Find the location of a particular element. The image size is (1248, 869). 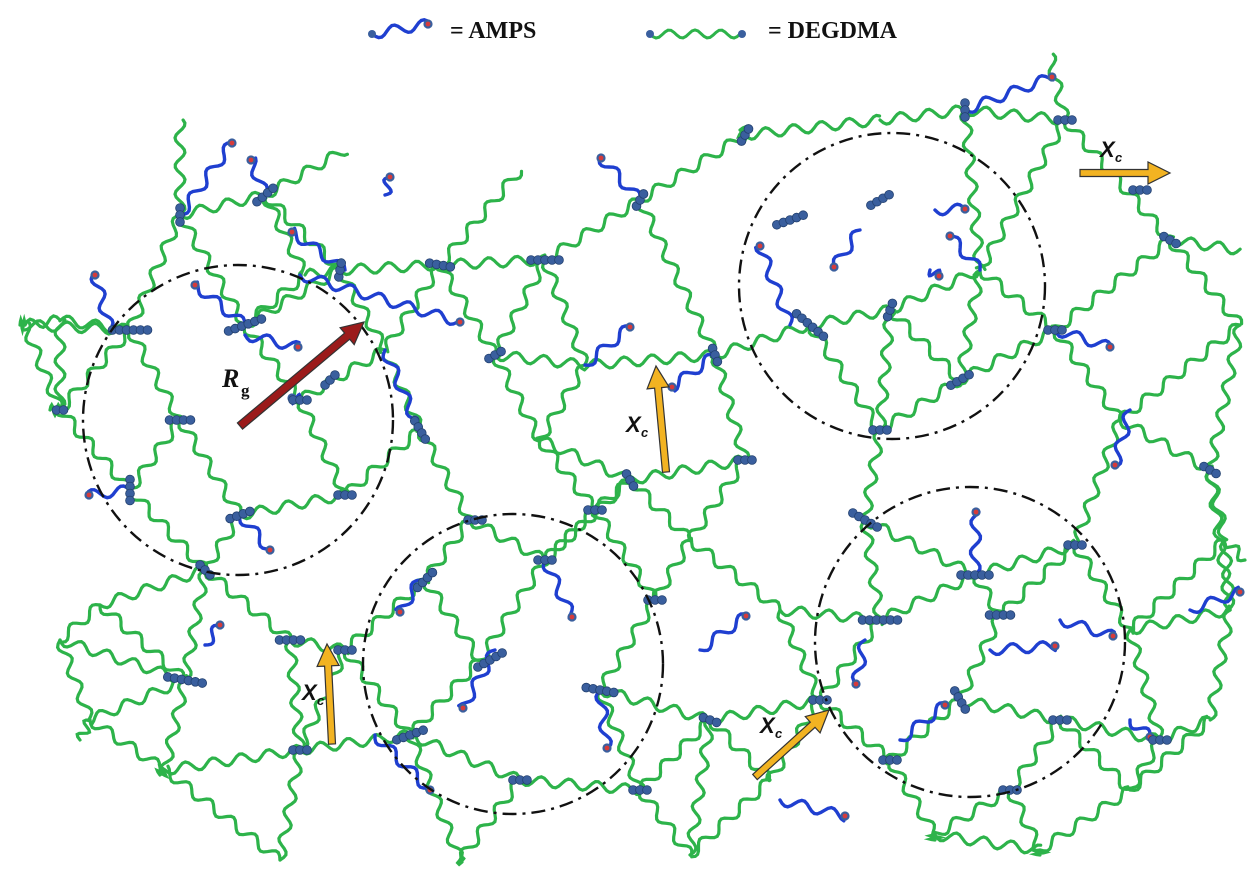

legend-degdma-start-bead is located at coordinates (650, 34).